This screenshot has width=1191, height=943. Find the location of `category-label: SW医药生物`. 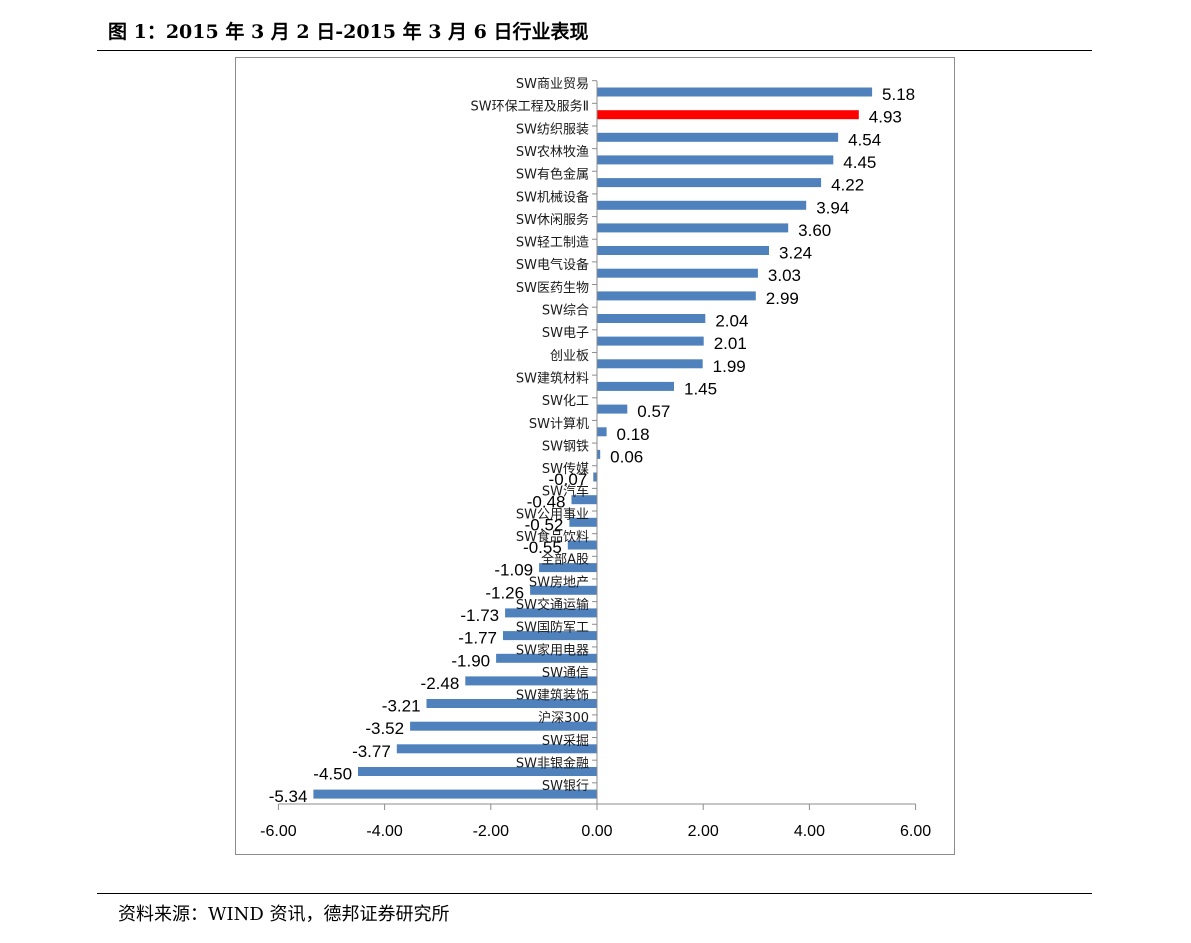

category-label: SW医药生物 is located at coordinates (552, 288).